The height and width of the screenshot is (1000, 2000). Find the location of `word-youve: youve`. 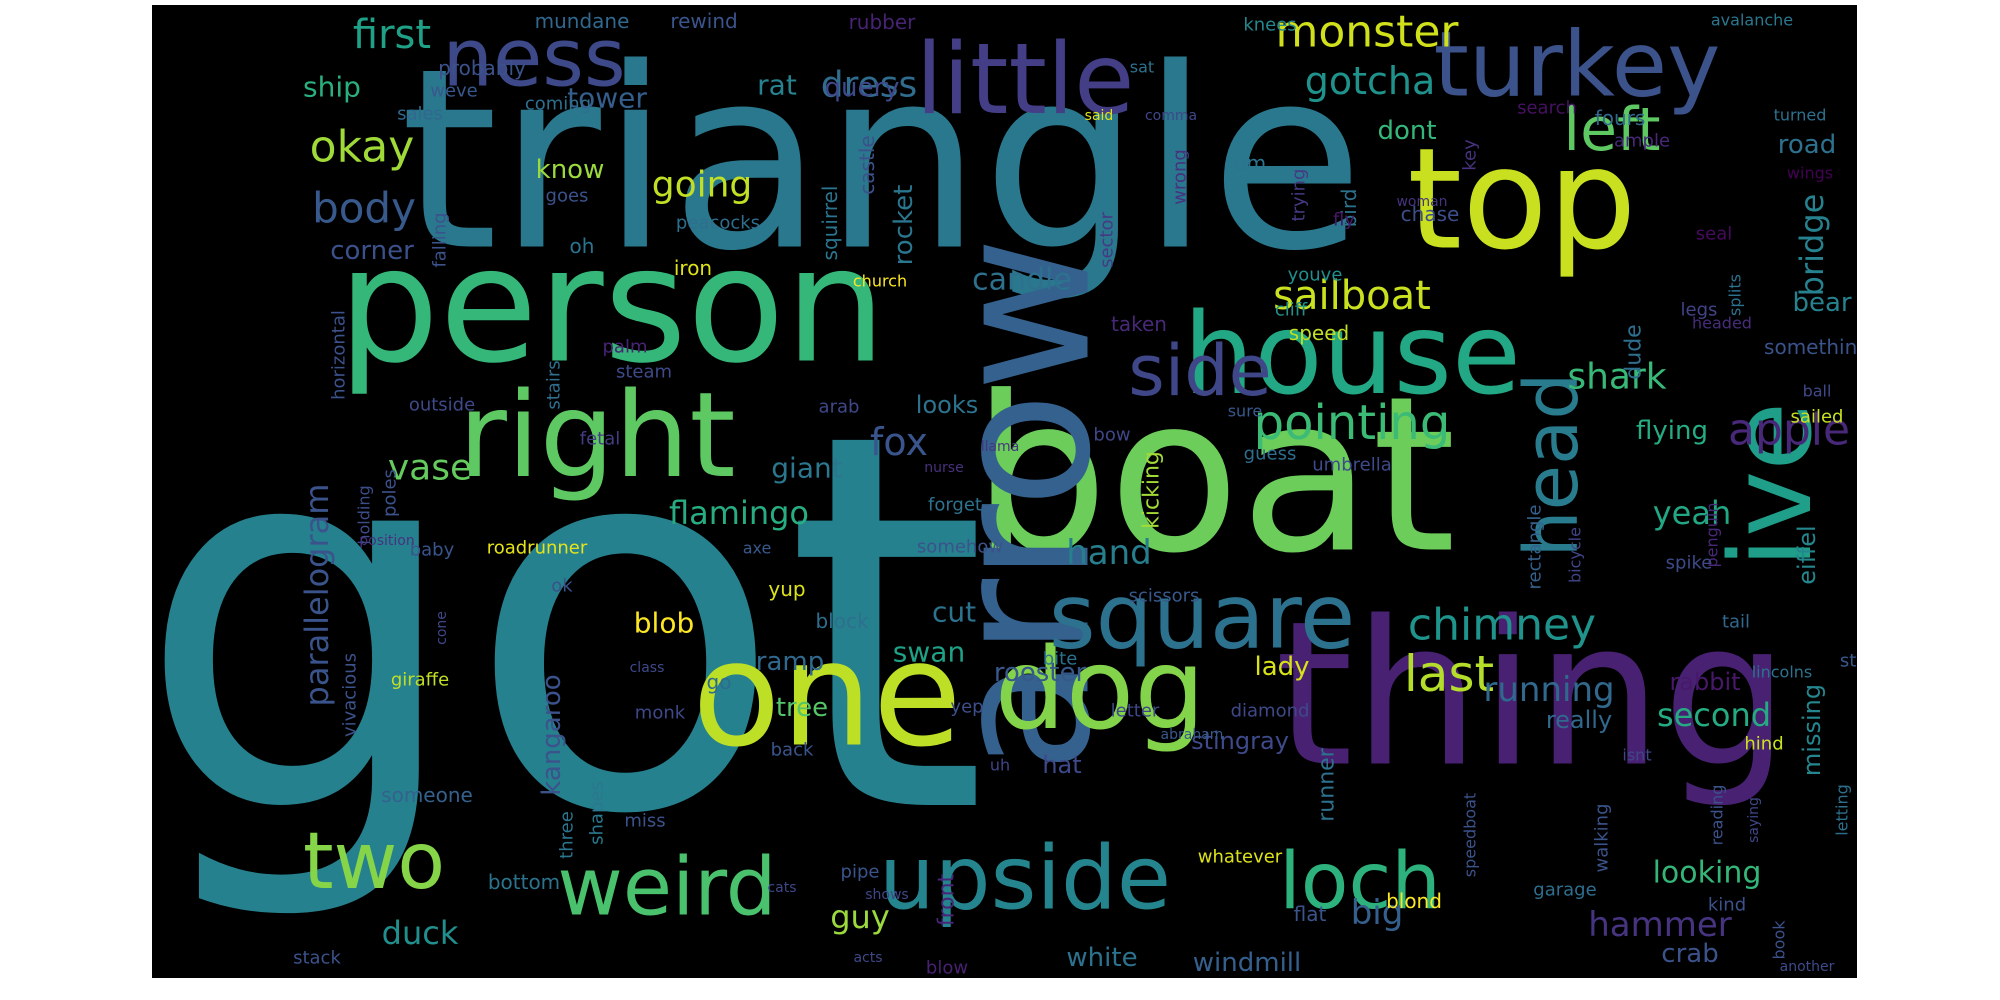

word-youve: youve is located at coordinates (1315, 275).